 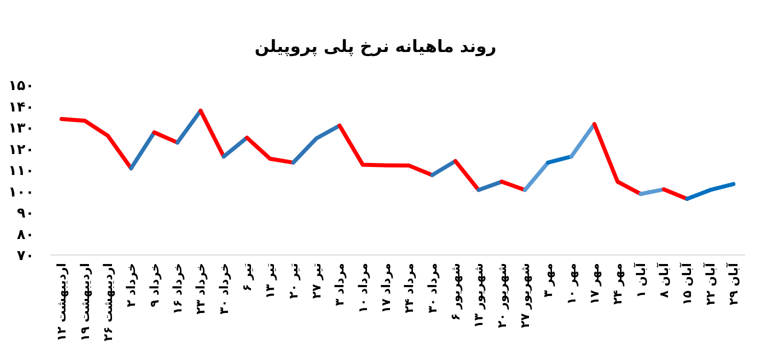 What do you see at coordinates (525, 295) in the screenshot?
I see `x-tick-label: ۲۷ شهریور` at bounding box center [525, 295].